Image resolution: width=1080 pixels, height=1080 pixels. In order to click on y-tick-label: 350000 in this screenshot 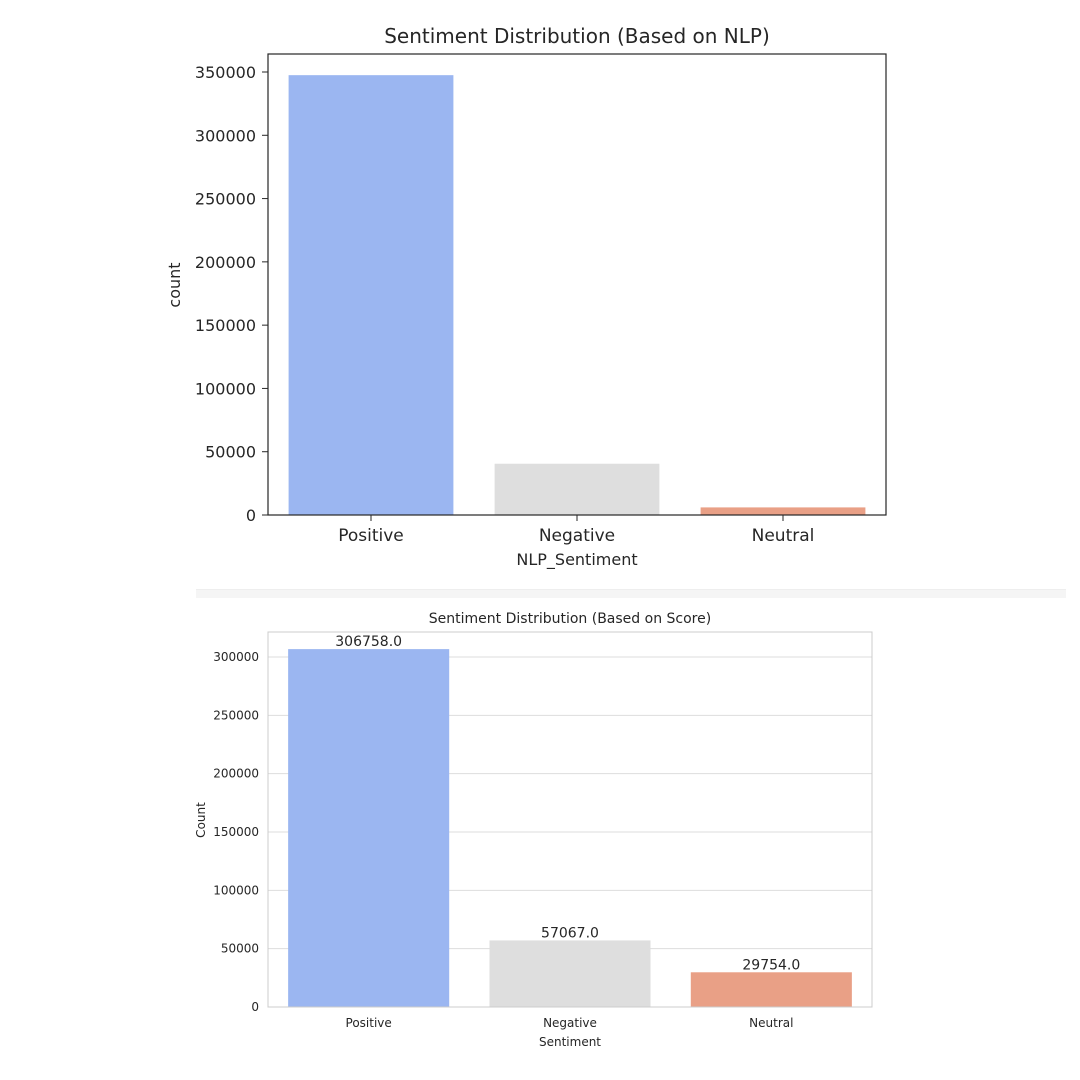, I will do `click(225, 72)`.